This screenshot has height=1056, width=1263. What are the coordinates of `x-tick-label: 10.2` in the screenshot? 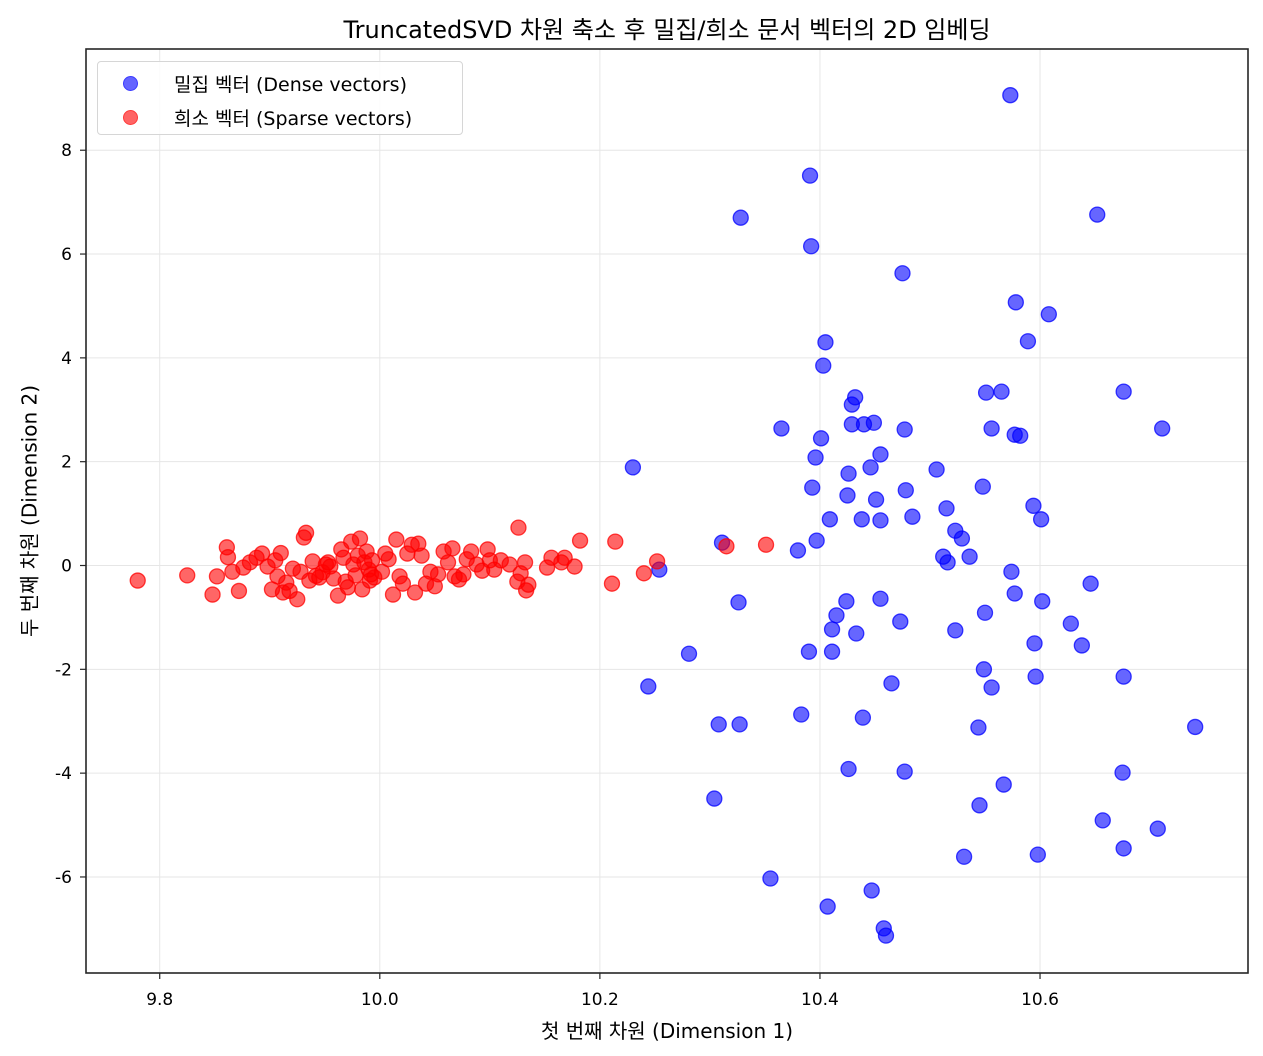 It's located at (600, 1000).